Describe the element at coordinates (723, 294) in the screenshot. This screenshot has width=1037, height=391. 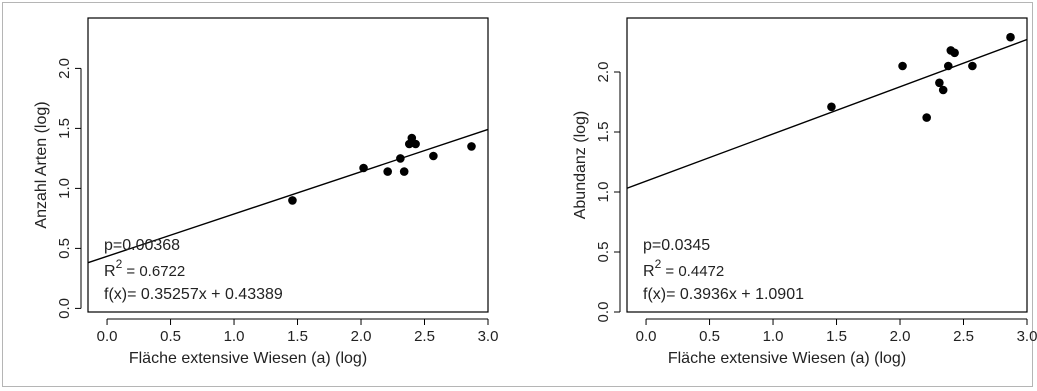
I see `fit-equation-label: f(x)= 0.3936x + 1.0901` at that location.